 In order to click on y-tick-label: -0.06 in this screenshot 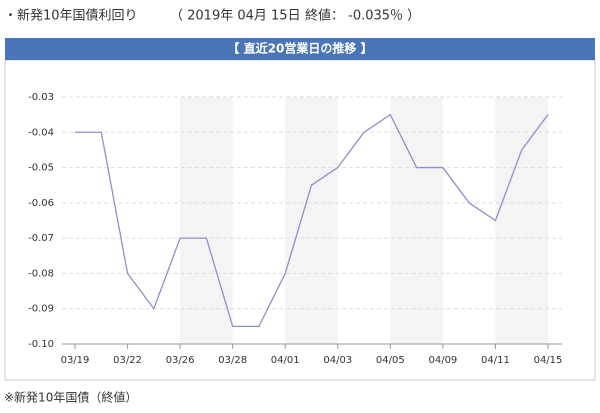, I will do `click(41, 203)`.